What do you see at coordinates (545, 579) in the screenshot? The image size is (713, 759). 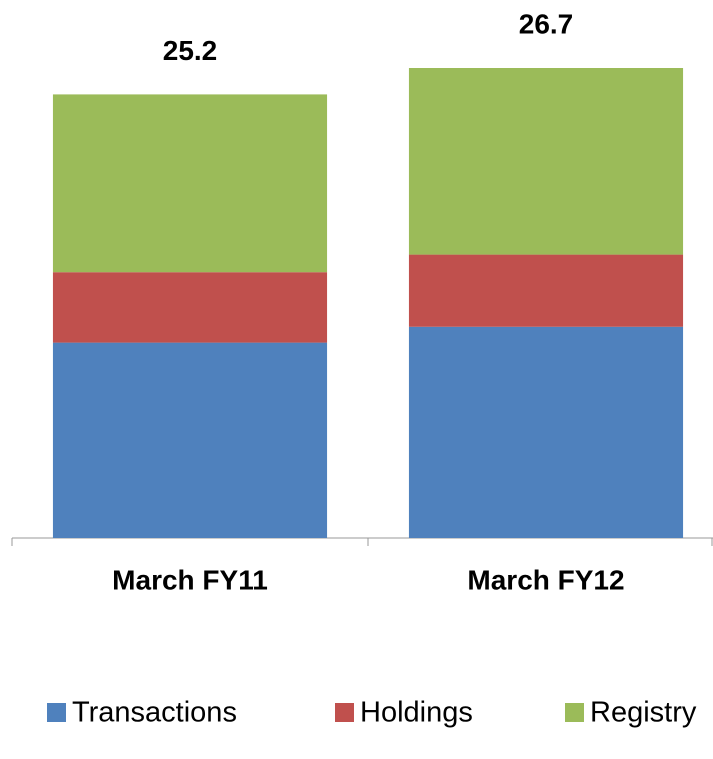 I see `x-tick-label: March FY12` at bounding box center [545, 579].